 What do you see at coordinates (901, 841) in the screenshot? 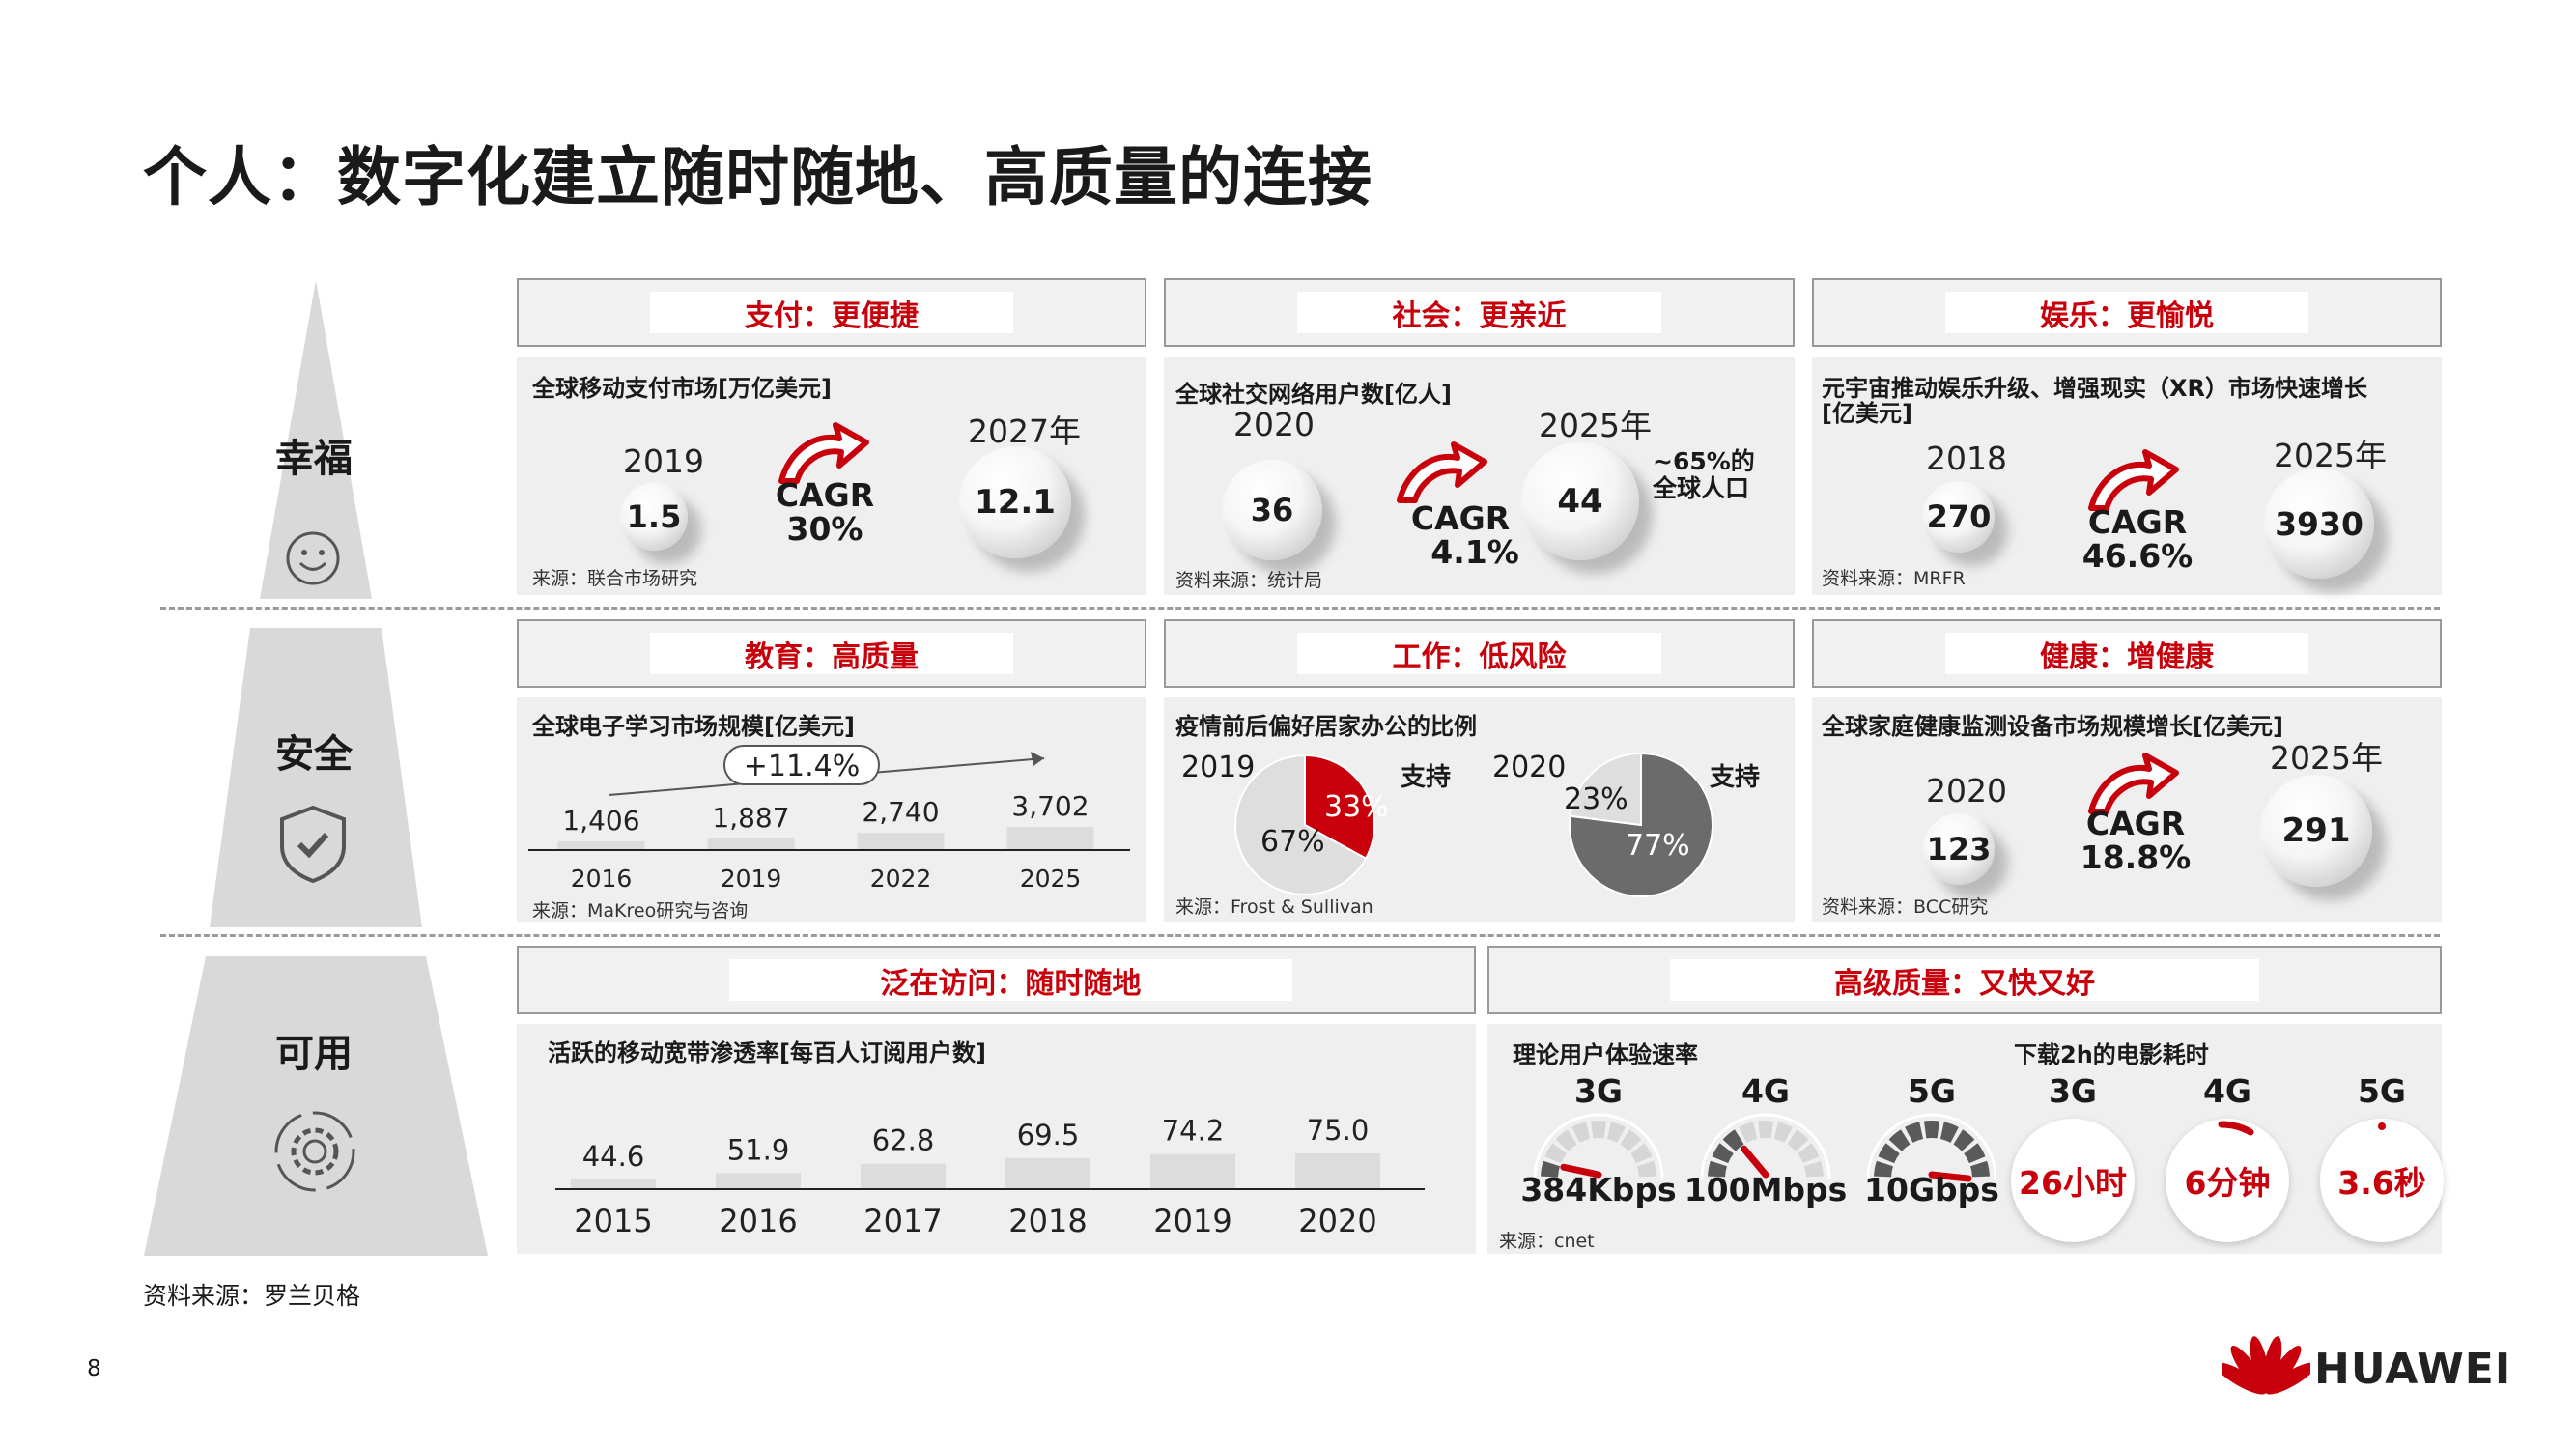
I see `edu-bar-2022` at bounding box center [901, 841].